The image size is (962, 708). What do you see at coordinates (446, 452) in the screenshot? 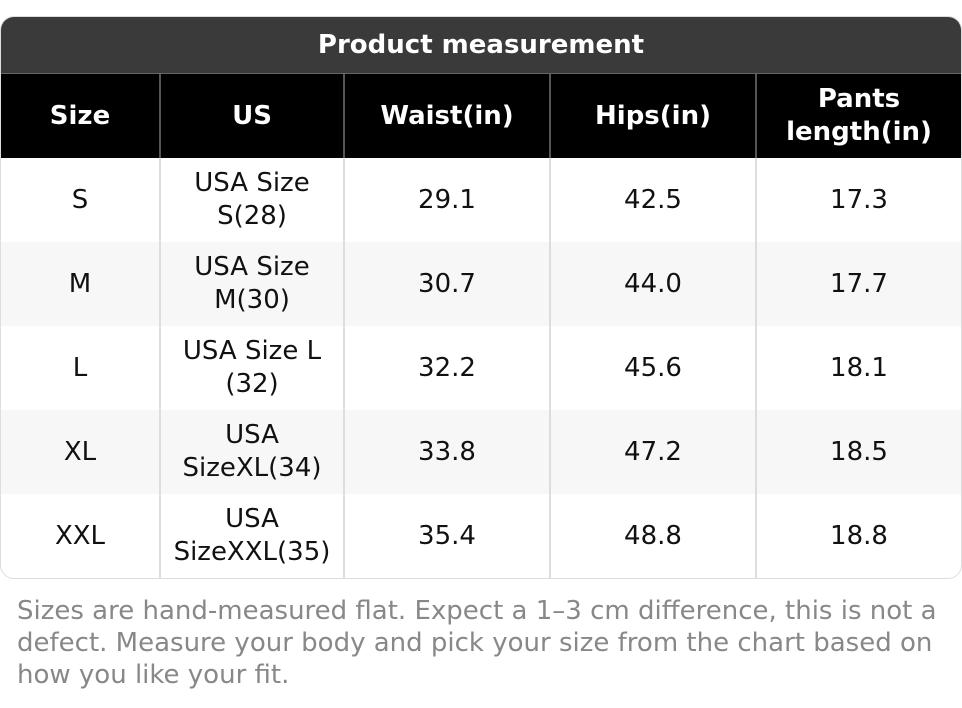
I see `table-cell: 33.8` at bounding box center [446, 452].